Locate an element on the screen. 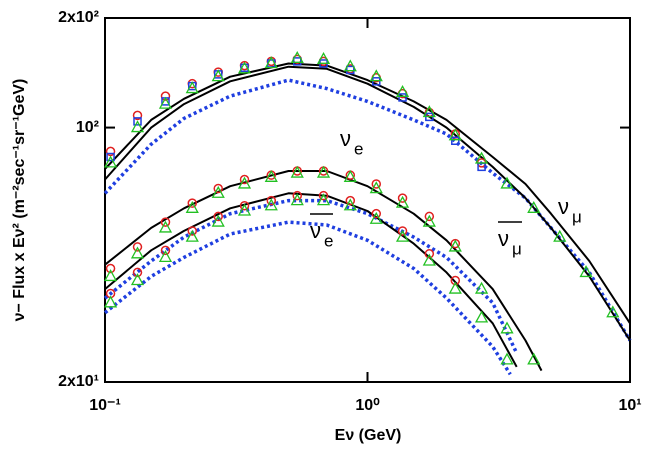 The height and width of the screenshot is (449, 654). annotation: ν e ν e ν μ ν μ is located at coordinates (446, 192).